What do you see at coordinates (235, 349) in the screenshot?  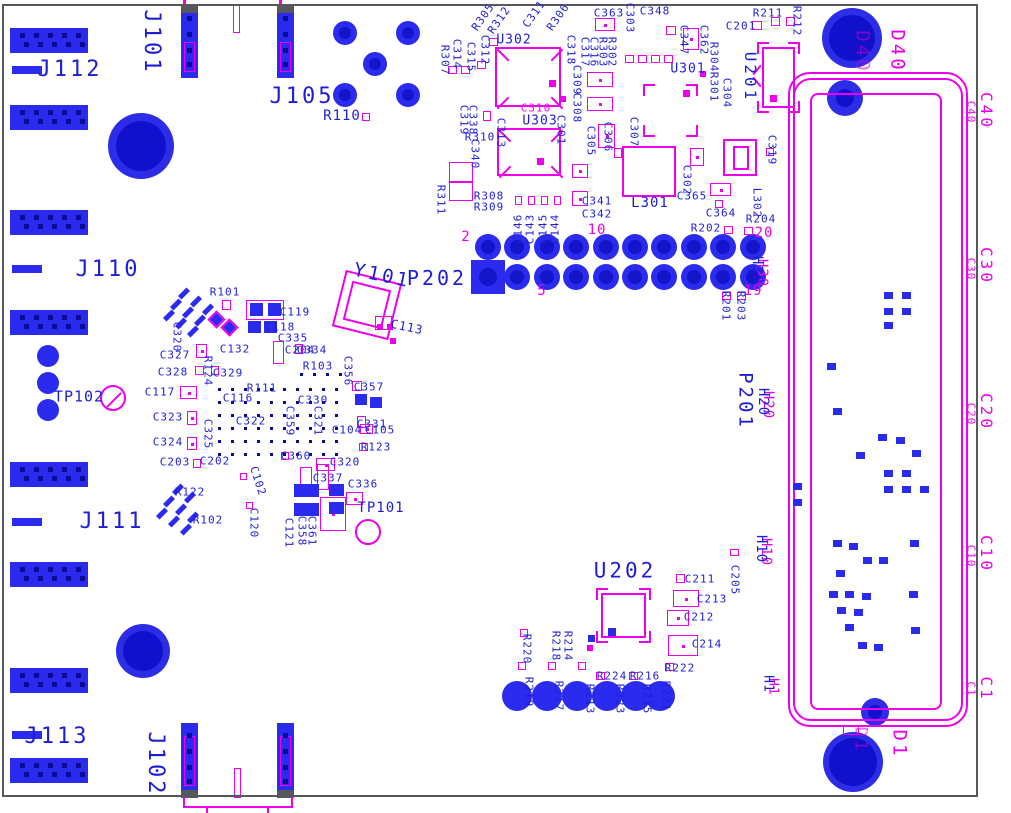 I see `refdes-label-c132: C132` at bounding box center [235, 349].